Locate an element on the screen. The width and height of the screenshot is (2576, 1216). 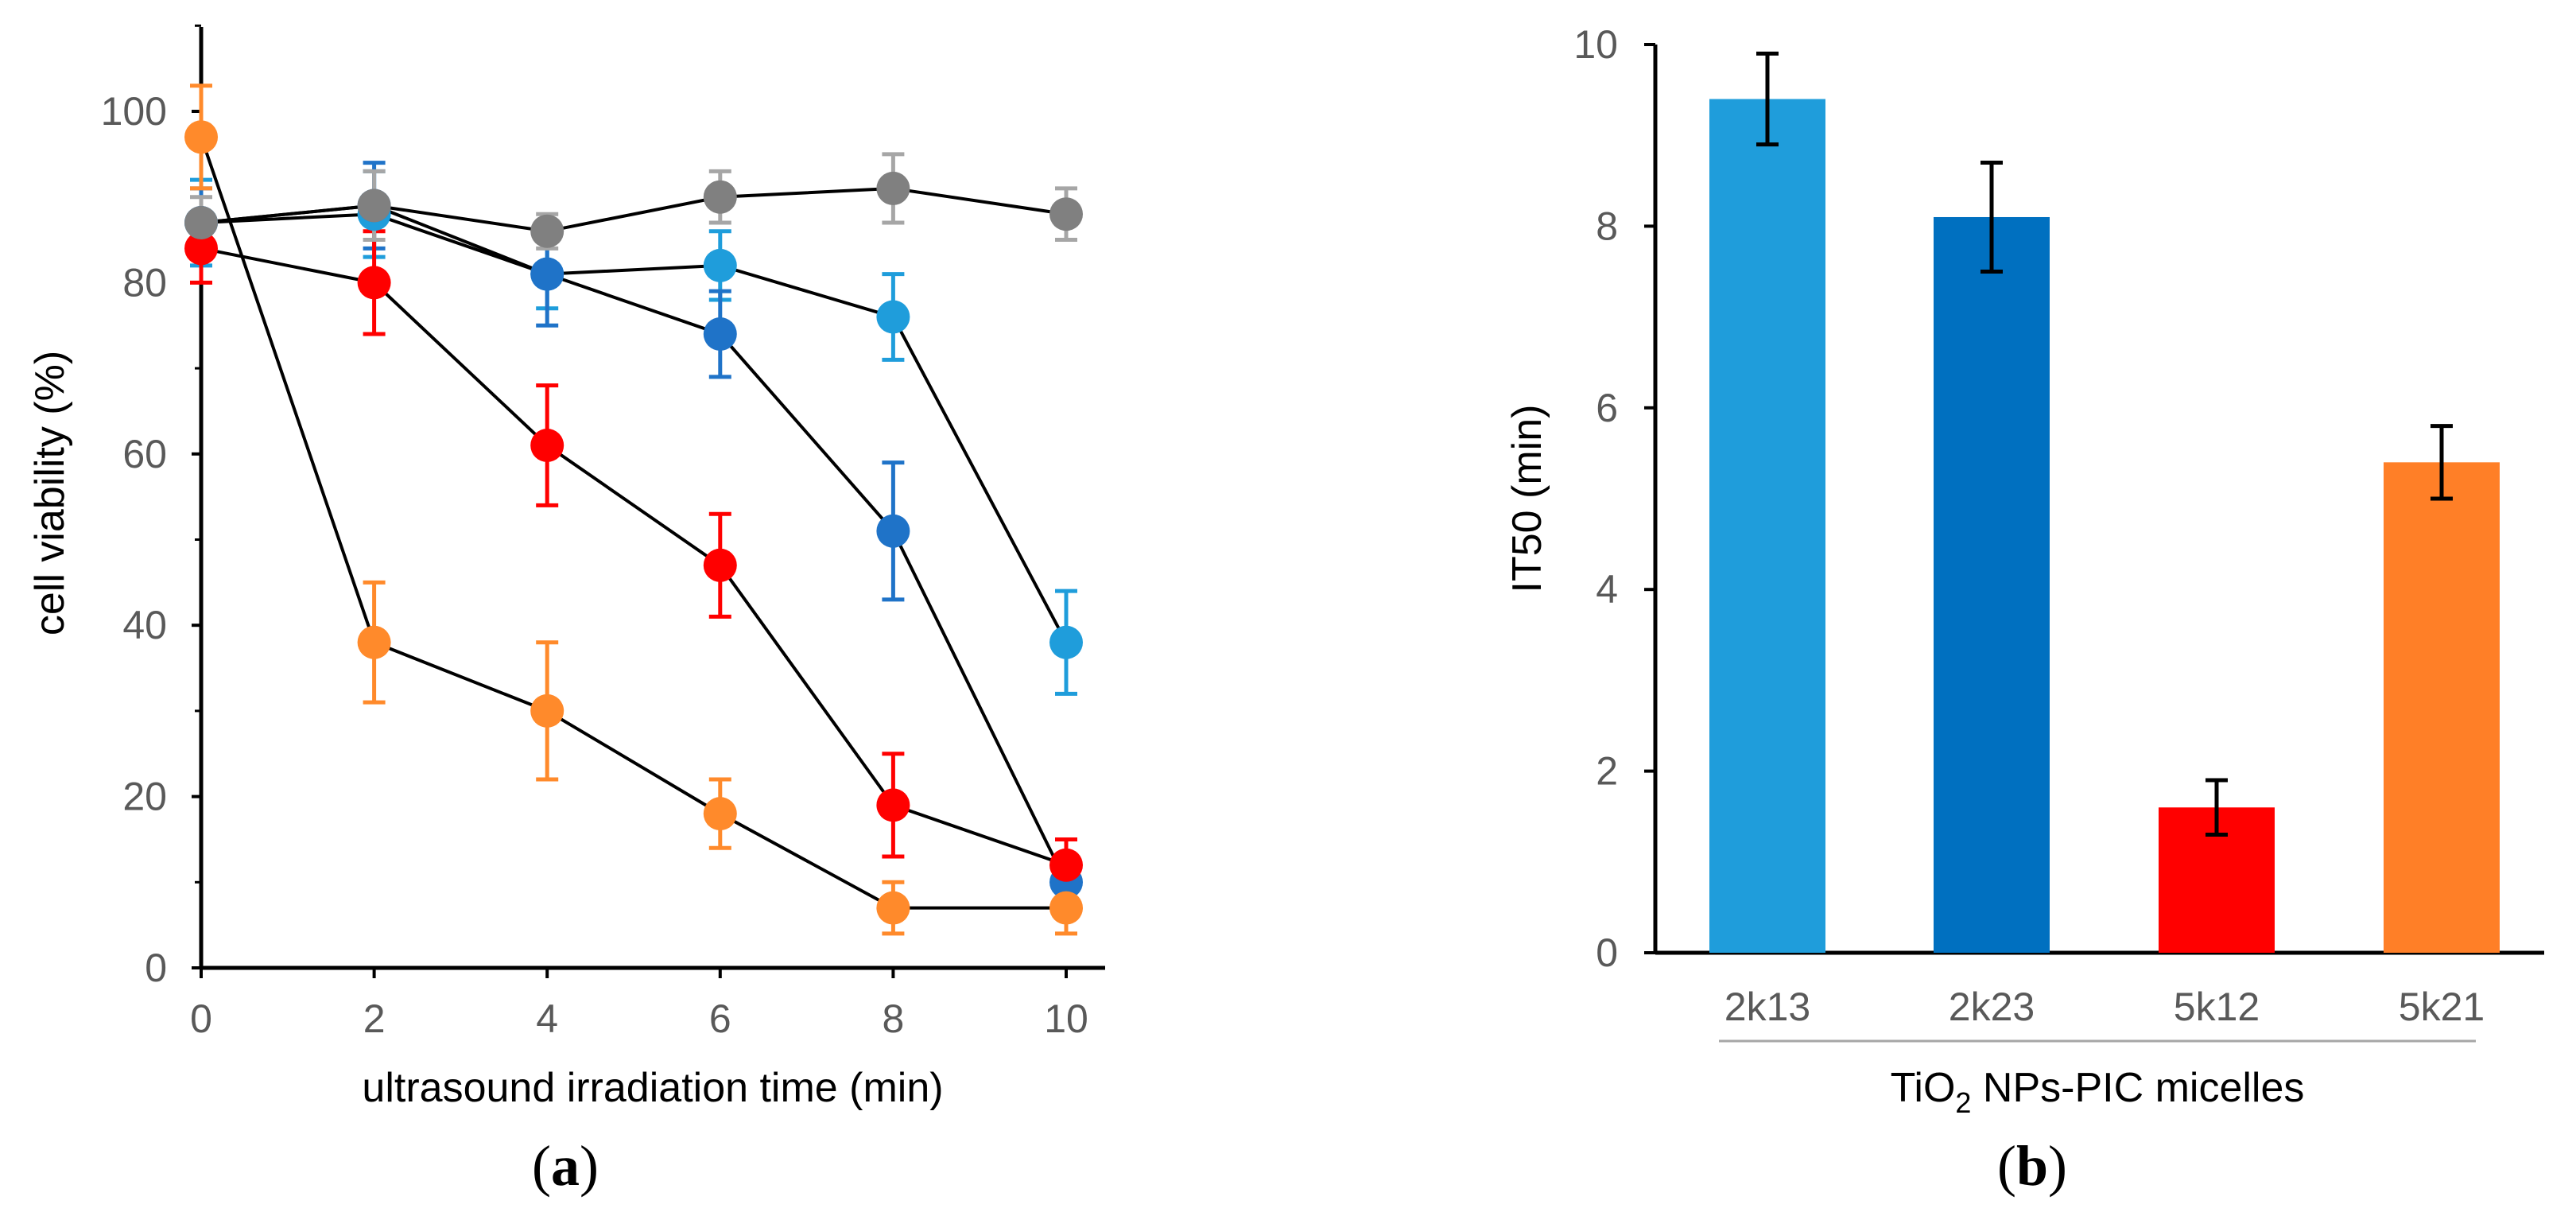
panel-b-y-tick-label: 10 is located at coordinates (1596, 44).